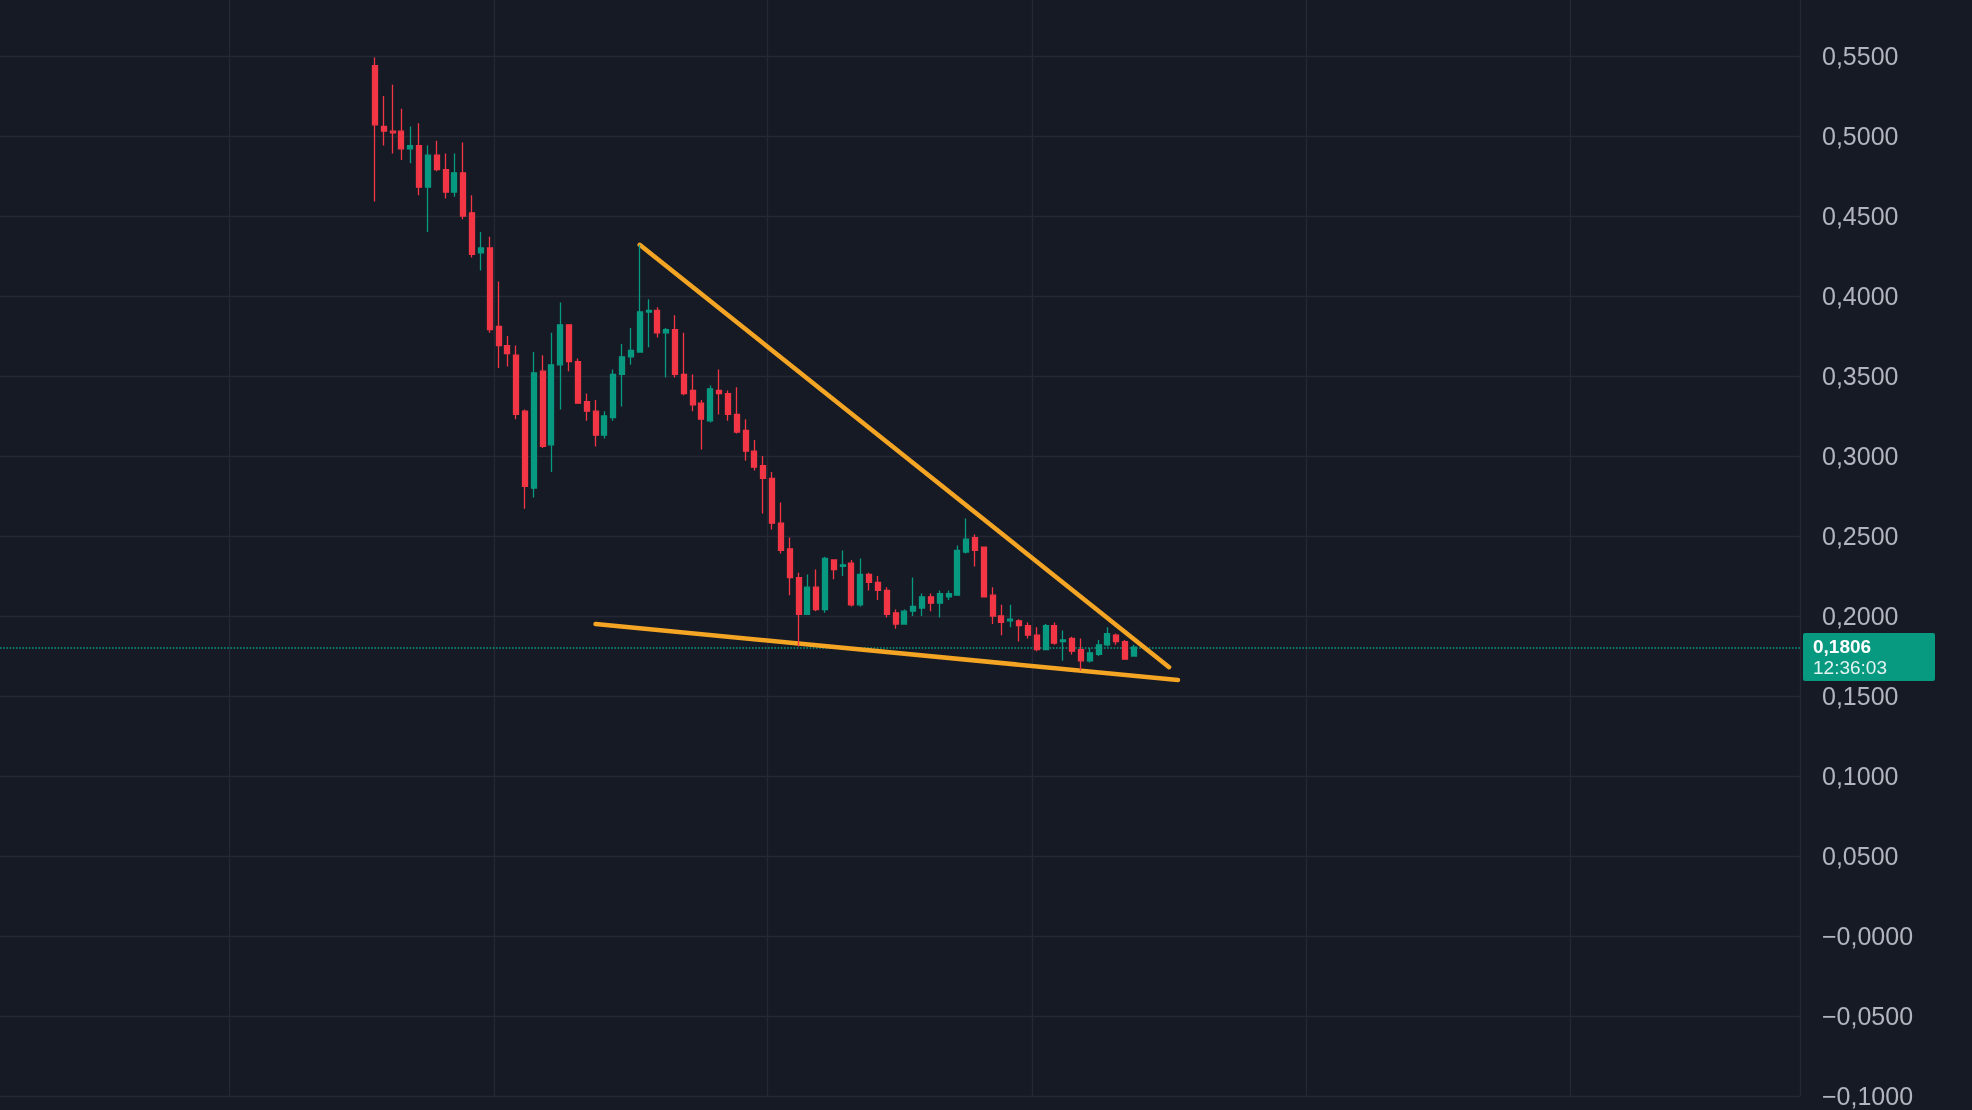 The width and height of the screenshot is (1972, 1110). Describe the element at coordinates (1860, 536) in the screenshot. I see `y-tick-label: 0,2500` at that location.